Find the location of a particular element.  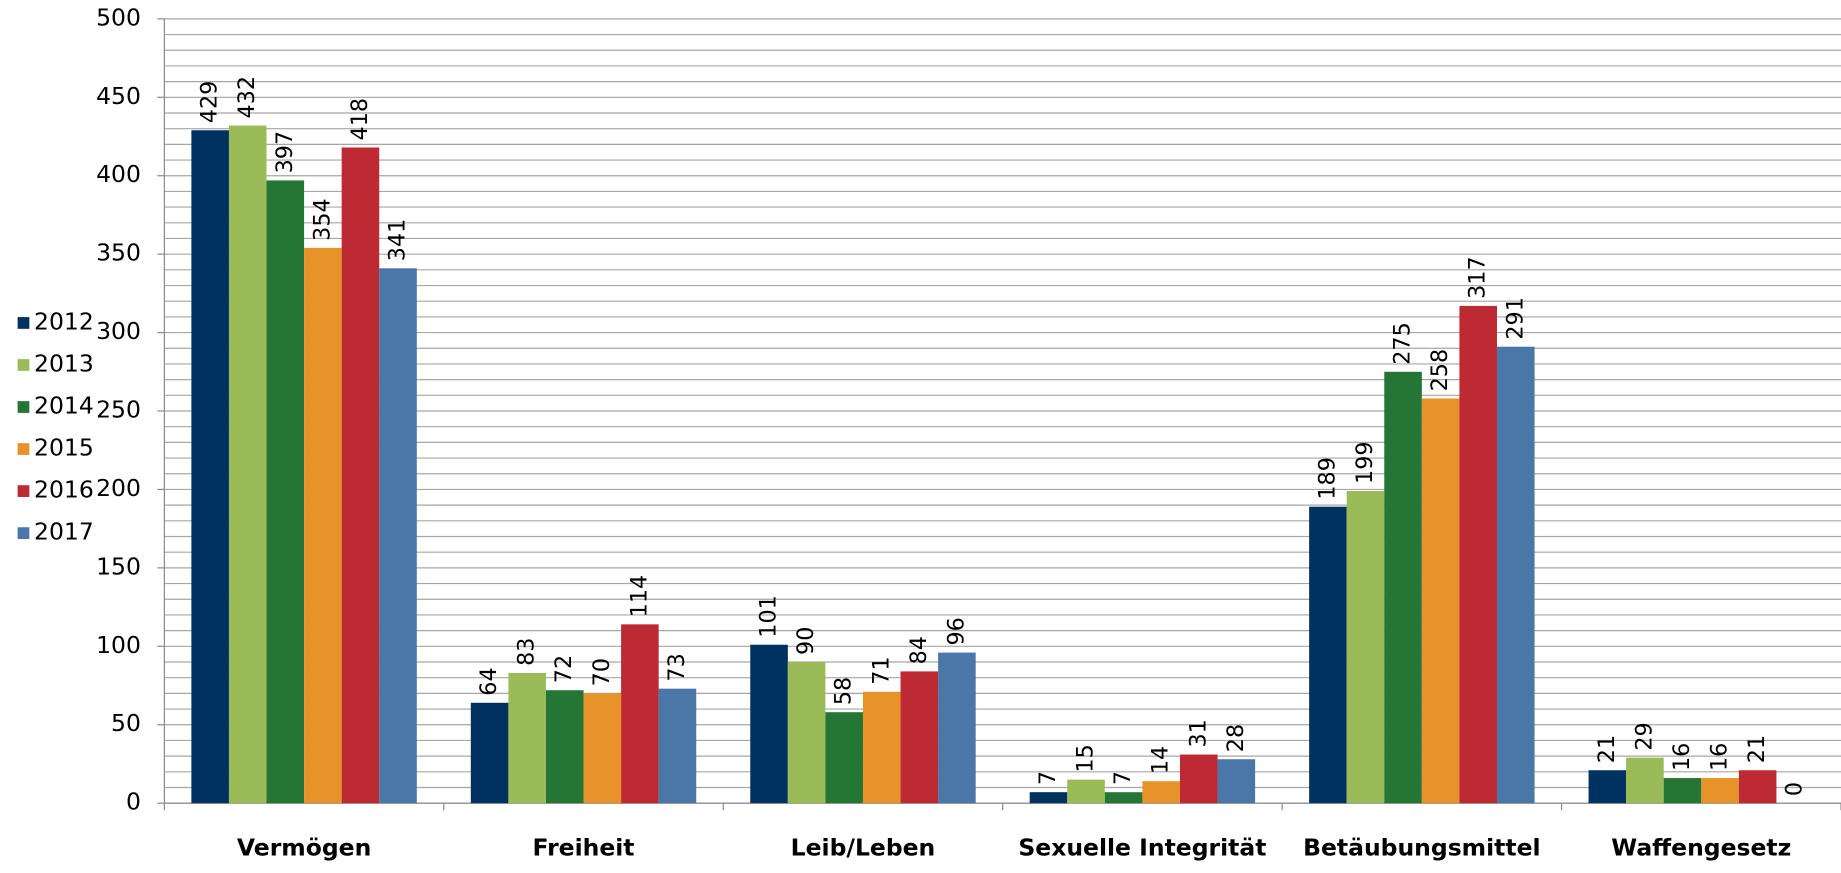

value-label: 432 is located at coordinates (247, 97).